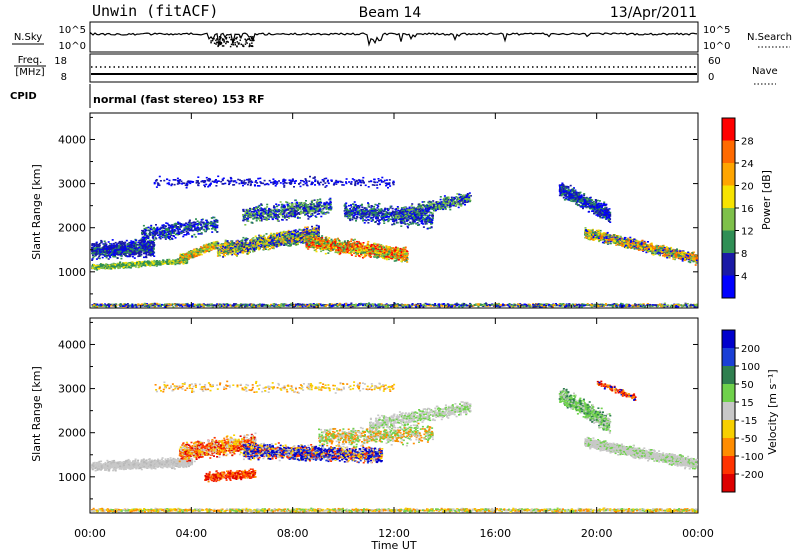 This screenshot has width=800, height=554. What do you see at coordinates (716, 30) in the screenshot?
I see `noise-right-tick-top: 10^5` at bounding box center [716, 30].